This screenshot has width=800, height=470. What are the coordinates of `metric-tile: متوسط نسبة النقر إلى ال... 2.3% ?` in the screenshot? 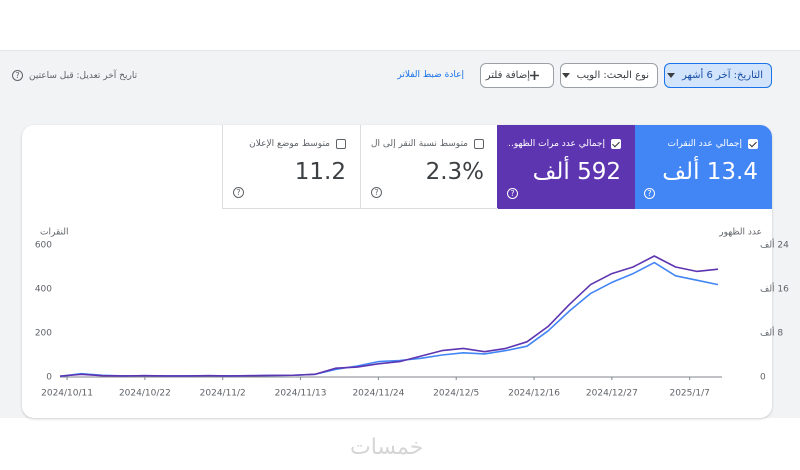 It's located at (429, 167).